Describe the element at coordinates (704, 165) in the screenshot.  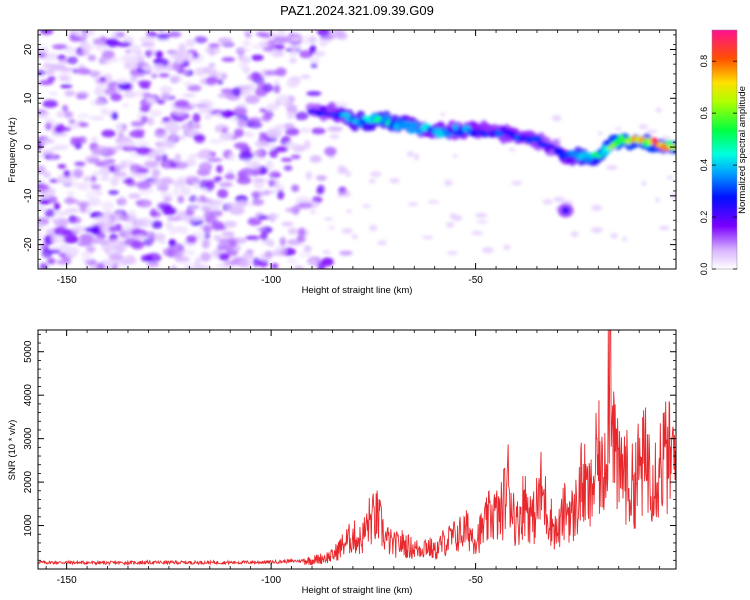
I see `colorbar-tick-label: 0.4` at that location.